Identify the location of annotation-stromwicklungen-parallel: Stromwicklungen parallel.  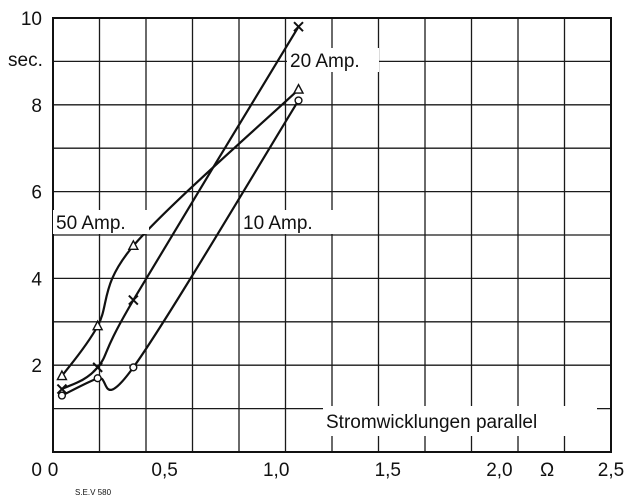
(431, 422).